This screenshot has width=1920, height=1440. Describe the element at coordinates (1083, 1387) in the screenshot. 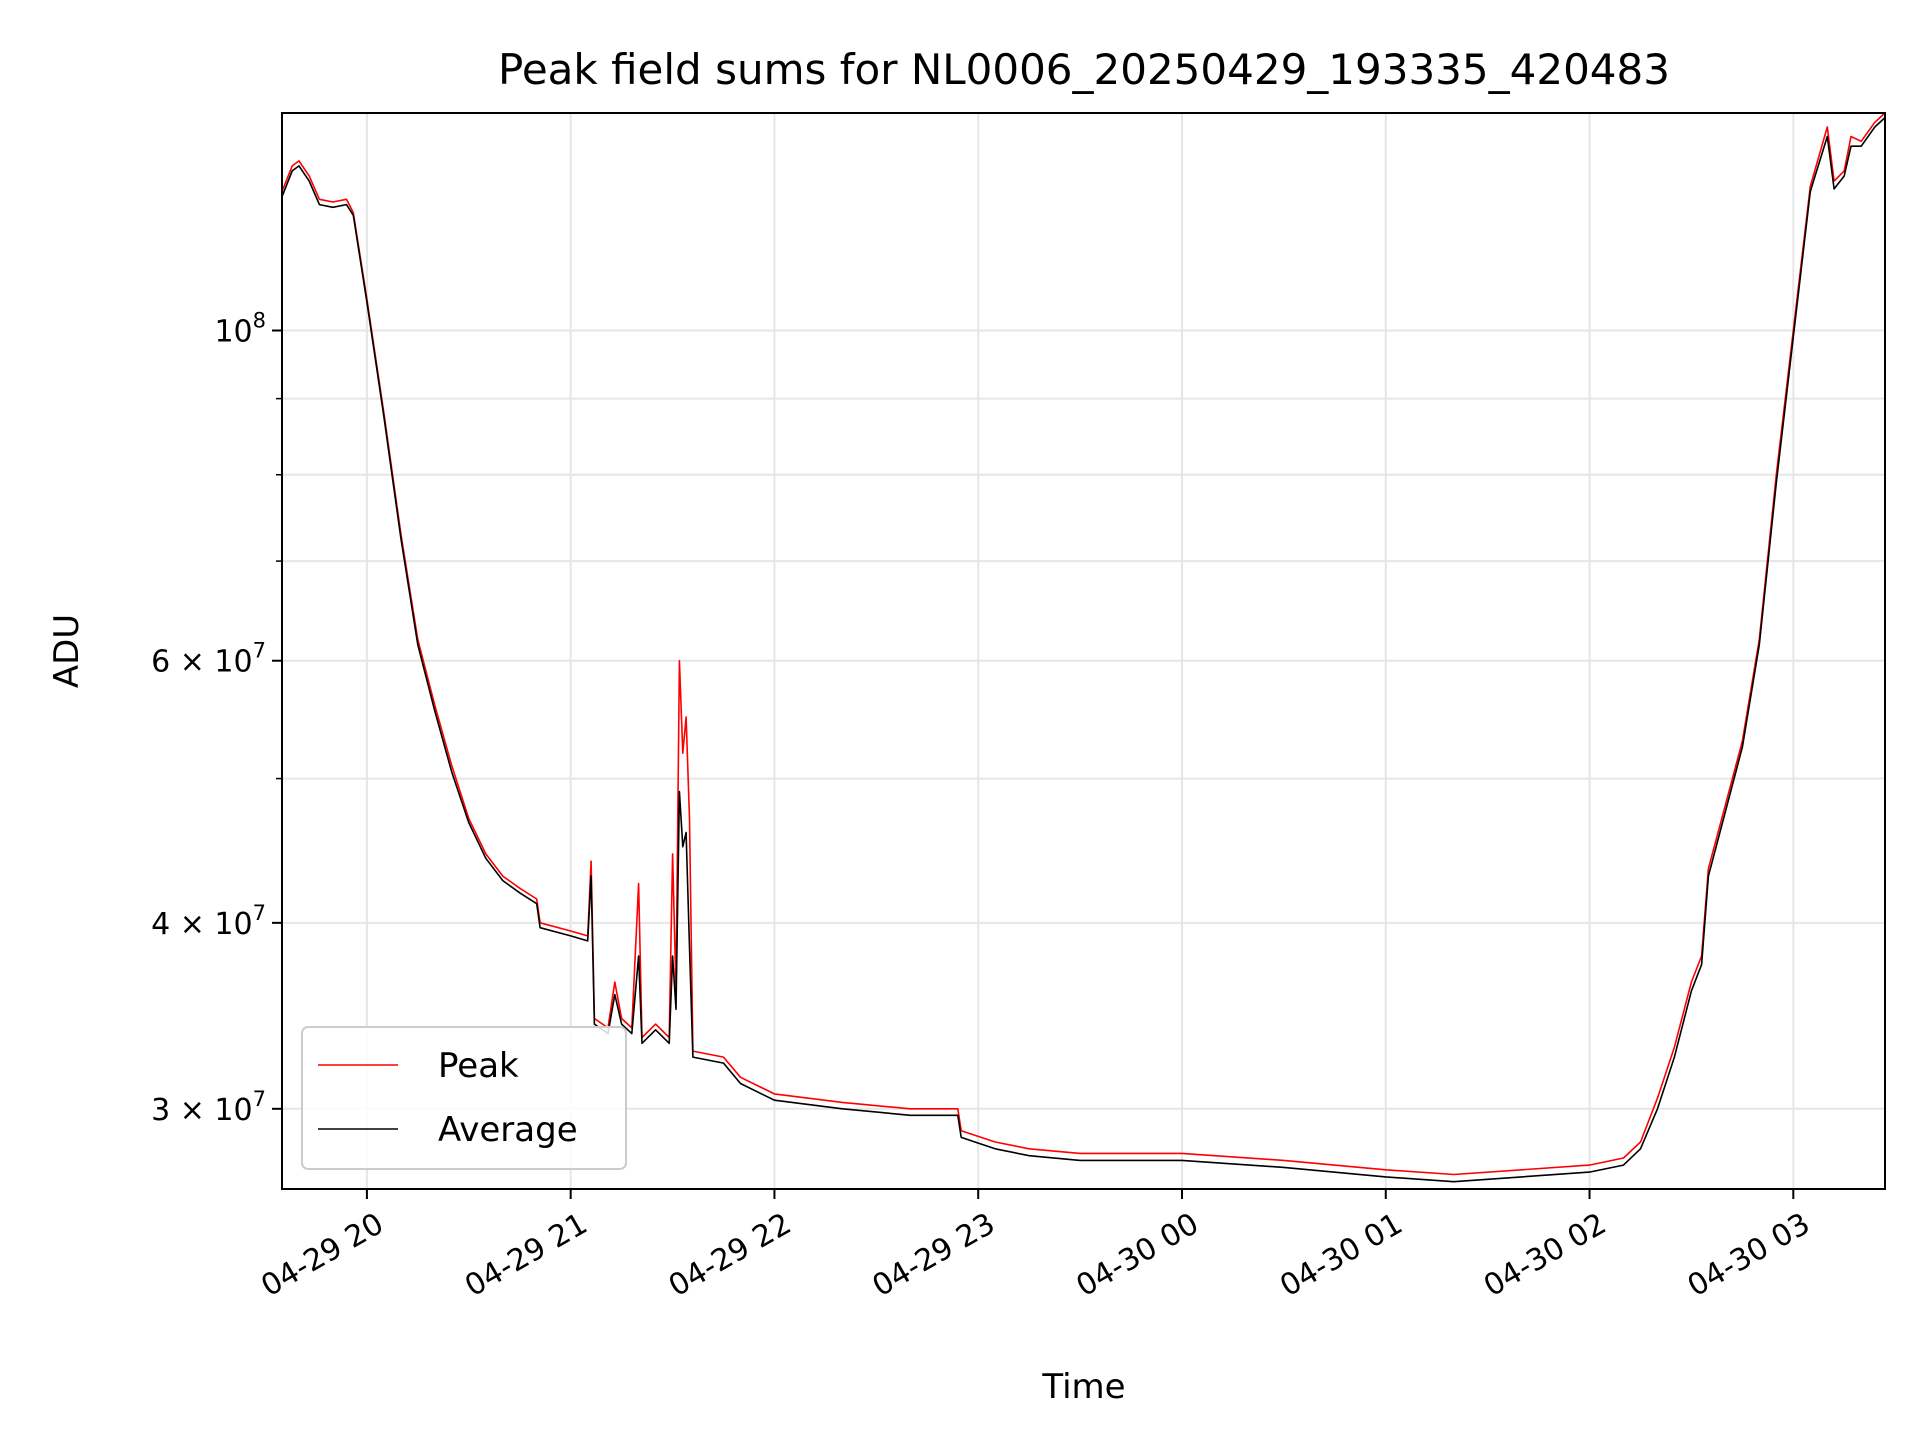

I see `x-axis-label: Time` at that location.